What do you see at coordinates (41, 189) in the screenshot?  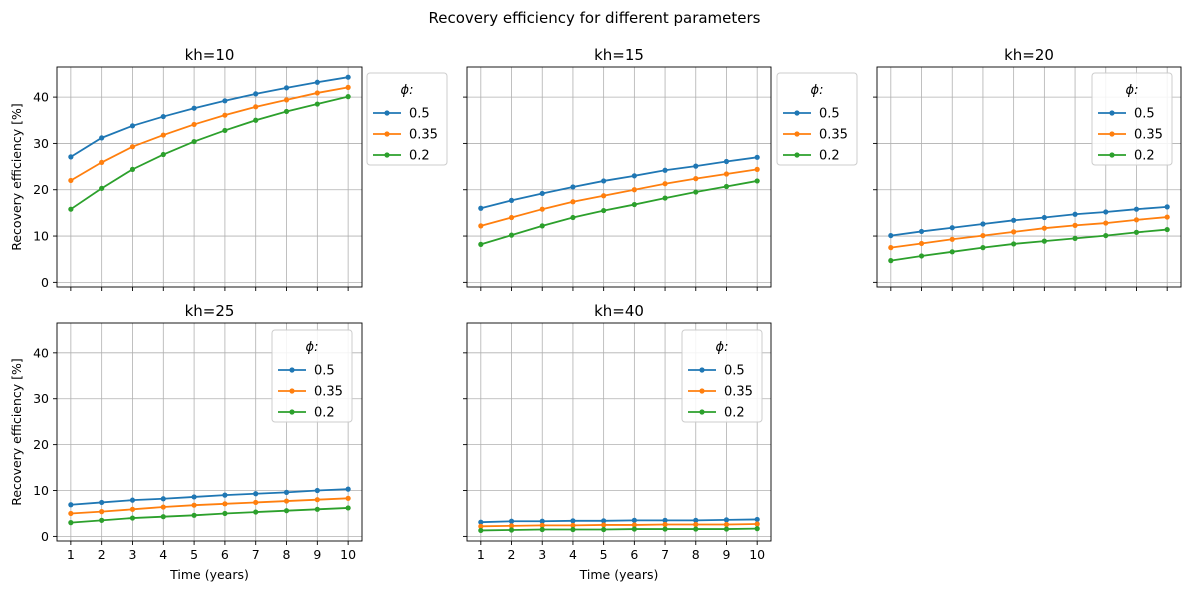 I see `y-tick-label: 20` at bounding box center [41, 189].